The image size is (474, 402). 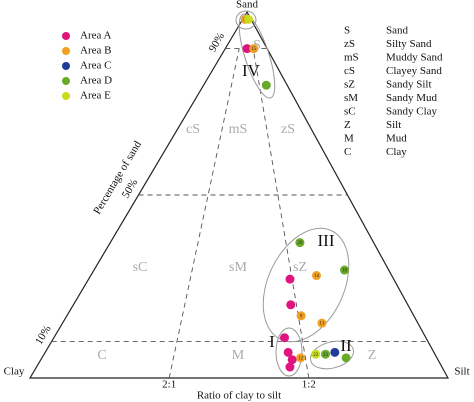 What do you see at coordinates (346, 345) in the screenshot?
I see `group-label: II` at bounding box center [346, 345].